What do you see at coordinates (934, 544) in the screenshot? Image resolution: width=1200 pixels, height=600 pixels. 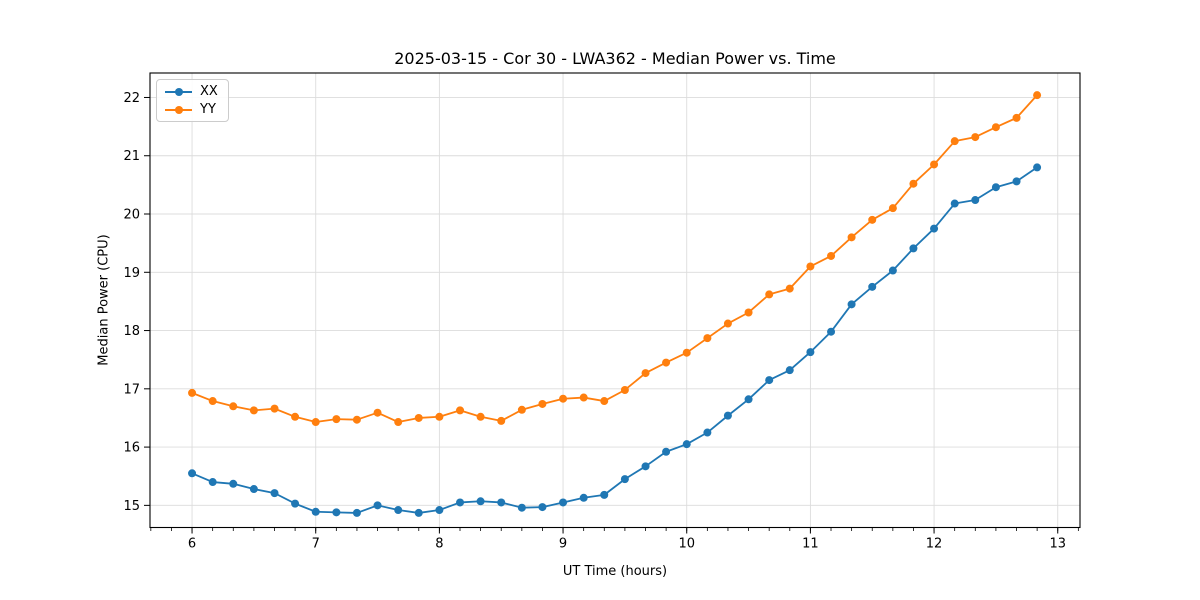 I see `x-axis-tick-label: 12` at bounding box center [934, 544].